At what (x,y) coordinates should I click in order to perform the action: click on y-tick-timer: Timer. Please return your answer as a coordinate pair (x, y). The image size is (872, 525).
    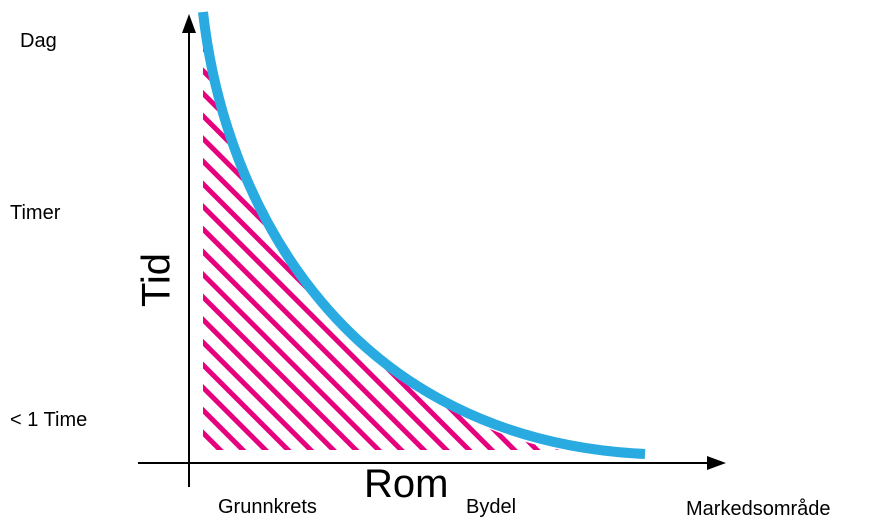
    Looking at the image, I should click on (35, 213).